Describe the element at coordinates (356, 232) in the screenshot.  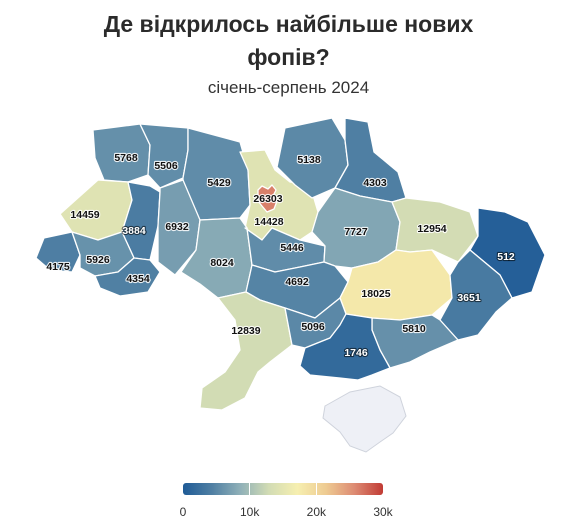
I see `value-label-poltava: 7727` at that location.